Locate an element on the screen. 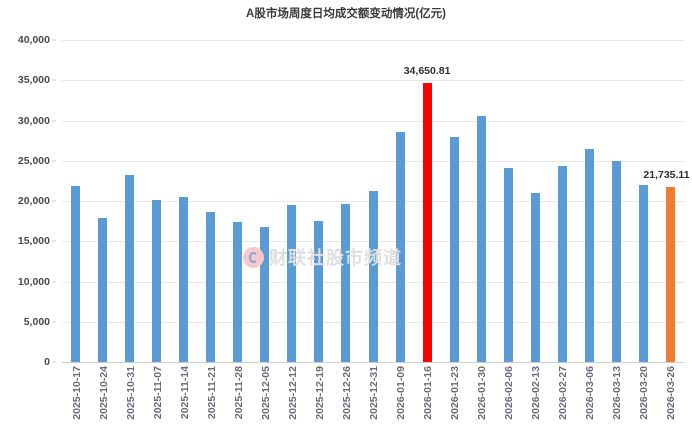 This screenshot has height=447, width=692. y-tick-label: 15,000 is located at coordinates (33, 241).